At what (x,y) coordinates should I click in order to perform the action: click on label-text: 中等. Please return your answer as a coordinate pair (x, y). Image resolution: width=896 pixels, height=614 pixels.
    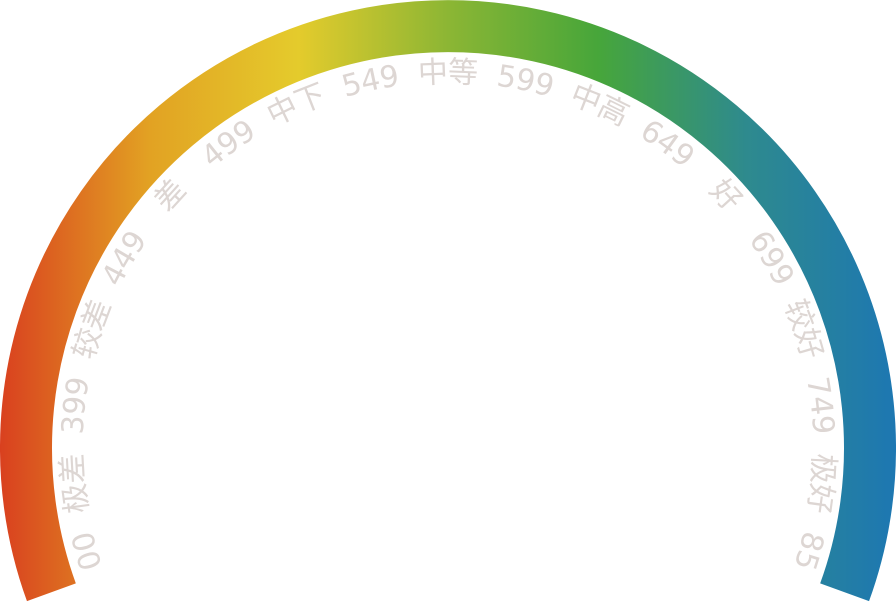
    Looking at the image, I should click on (447, 73).